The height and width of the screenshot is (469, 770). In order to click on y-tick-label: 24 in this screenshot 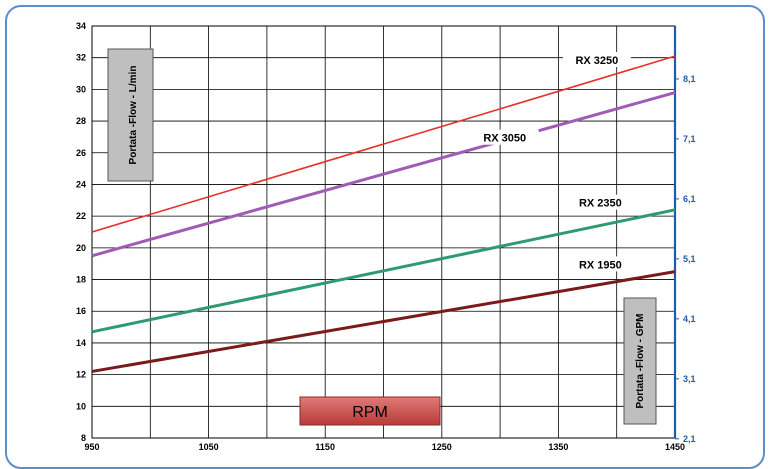, I will do `click(81, 184)`.